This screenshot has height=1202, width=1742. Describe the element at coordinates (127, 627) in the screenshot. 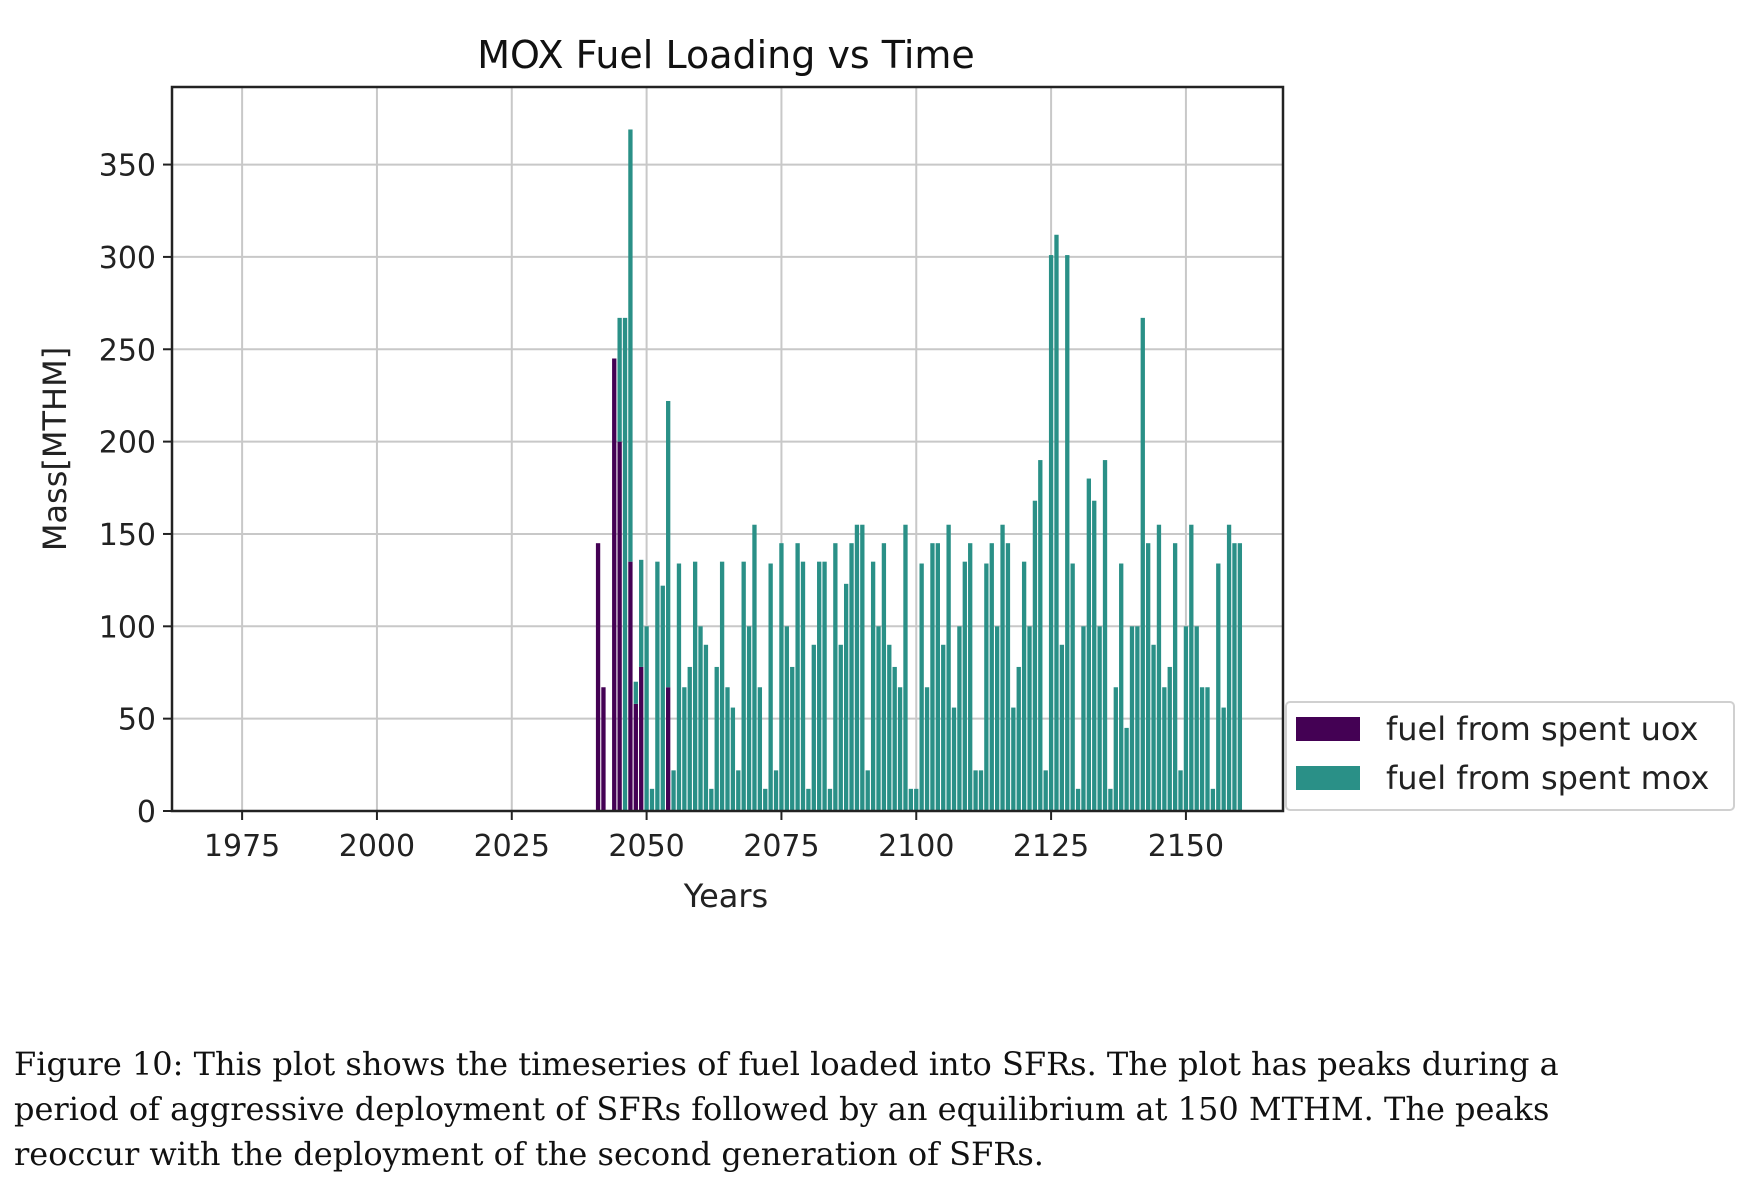

I see `y-tick-label: 100` at that location.